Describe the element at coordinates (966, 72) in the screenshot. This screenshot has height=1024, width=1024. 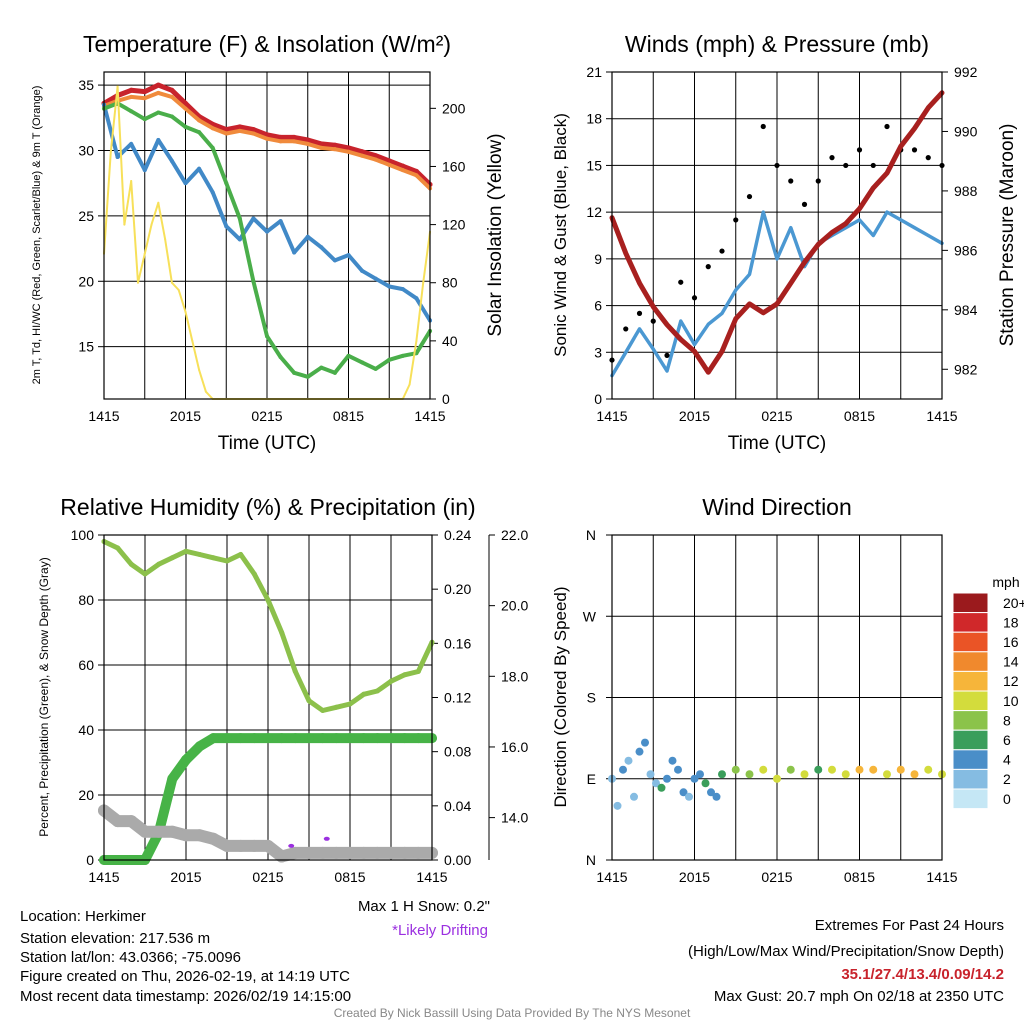
I see `y-right-tick-label: 992` at that location.